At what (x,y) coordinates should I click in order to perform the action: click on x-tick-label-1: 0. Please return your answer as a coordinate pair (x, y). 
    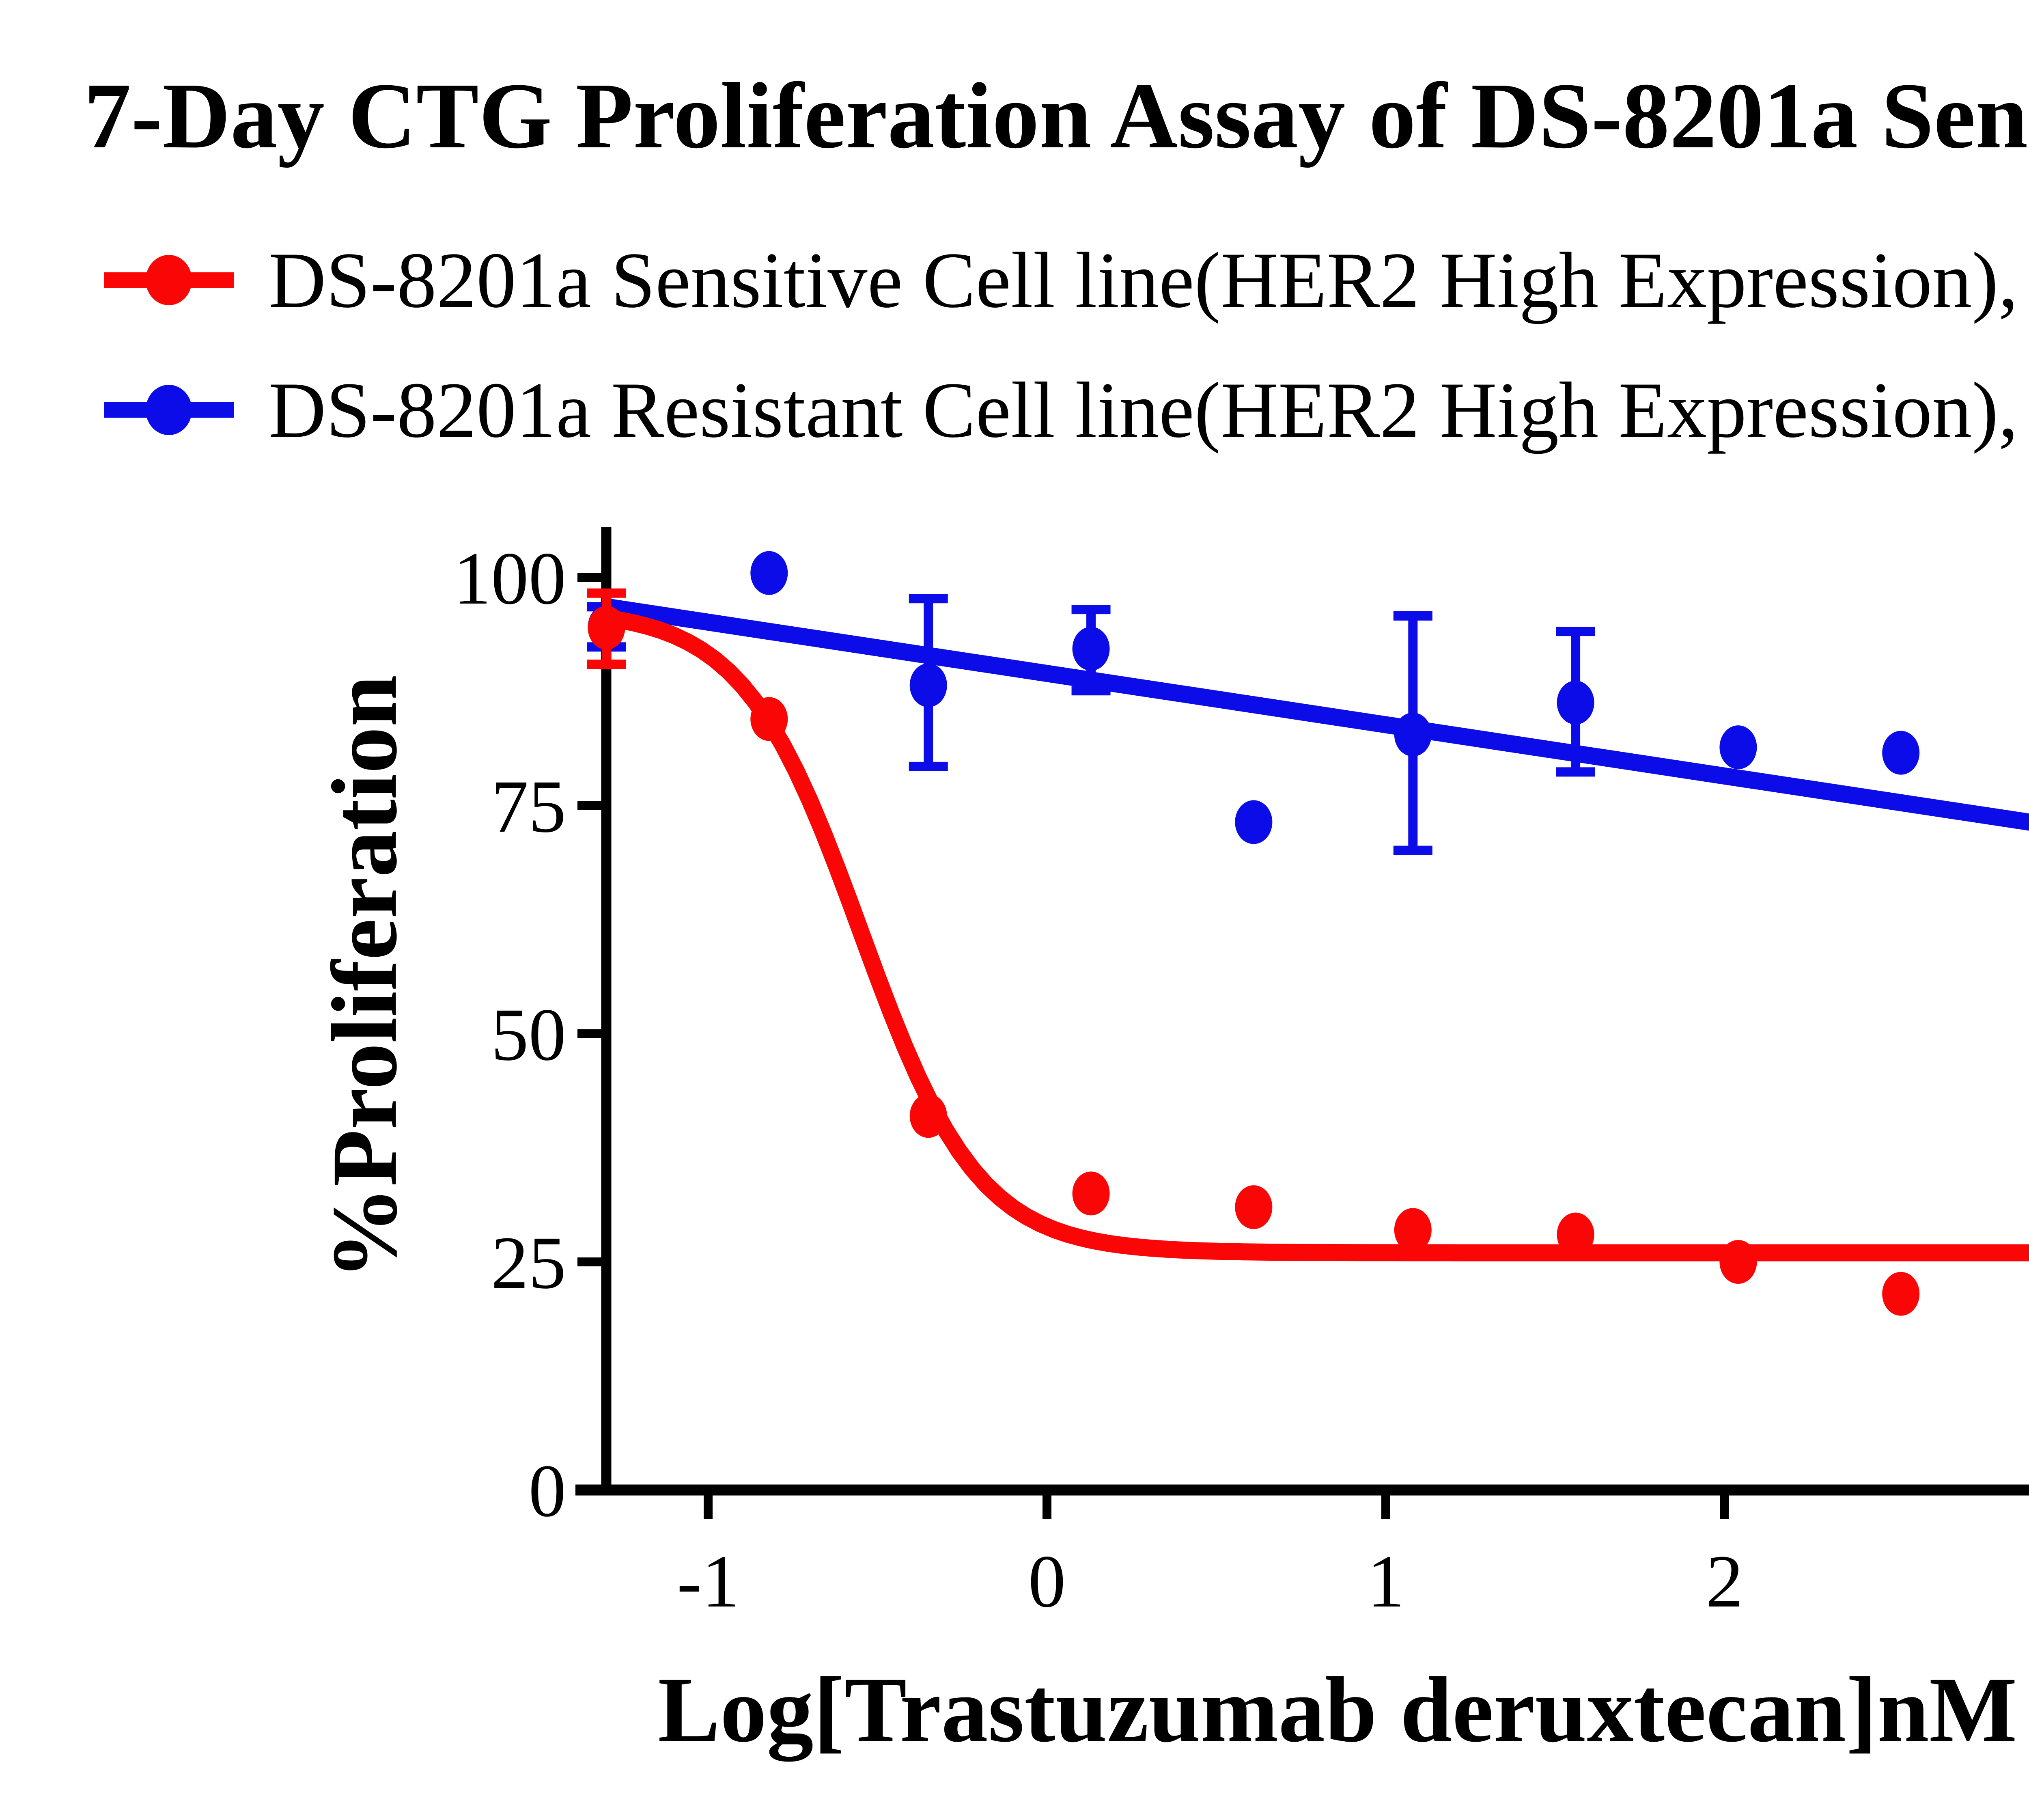
    Looking at the image, I should click on (1047, 1581).